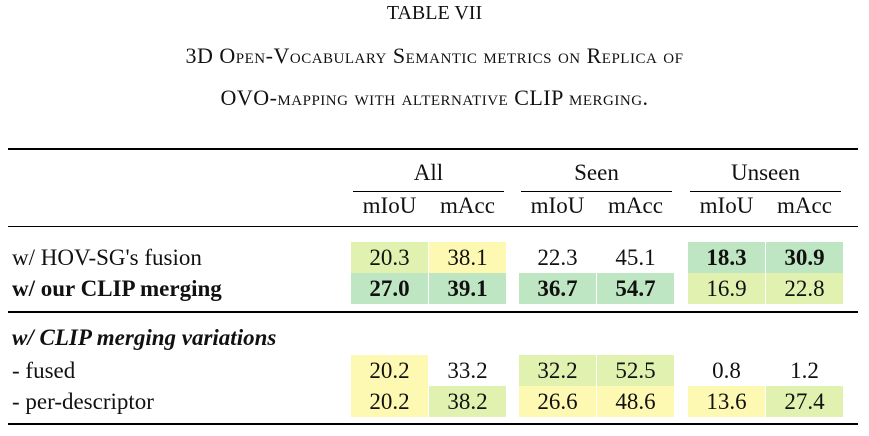  What do you see at coordinates (117, 288) in the screenshot?
I see `row-label: w/ our CLIP merging` at bounding box center [117, 288].